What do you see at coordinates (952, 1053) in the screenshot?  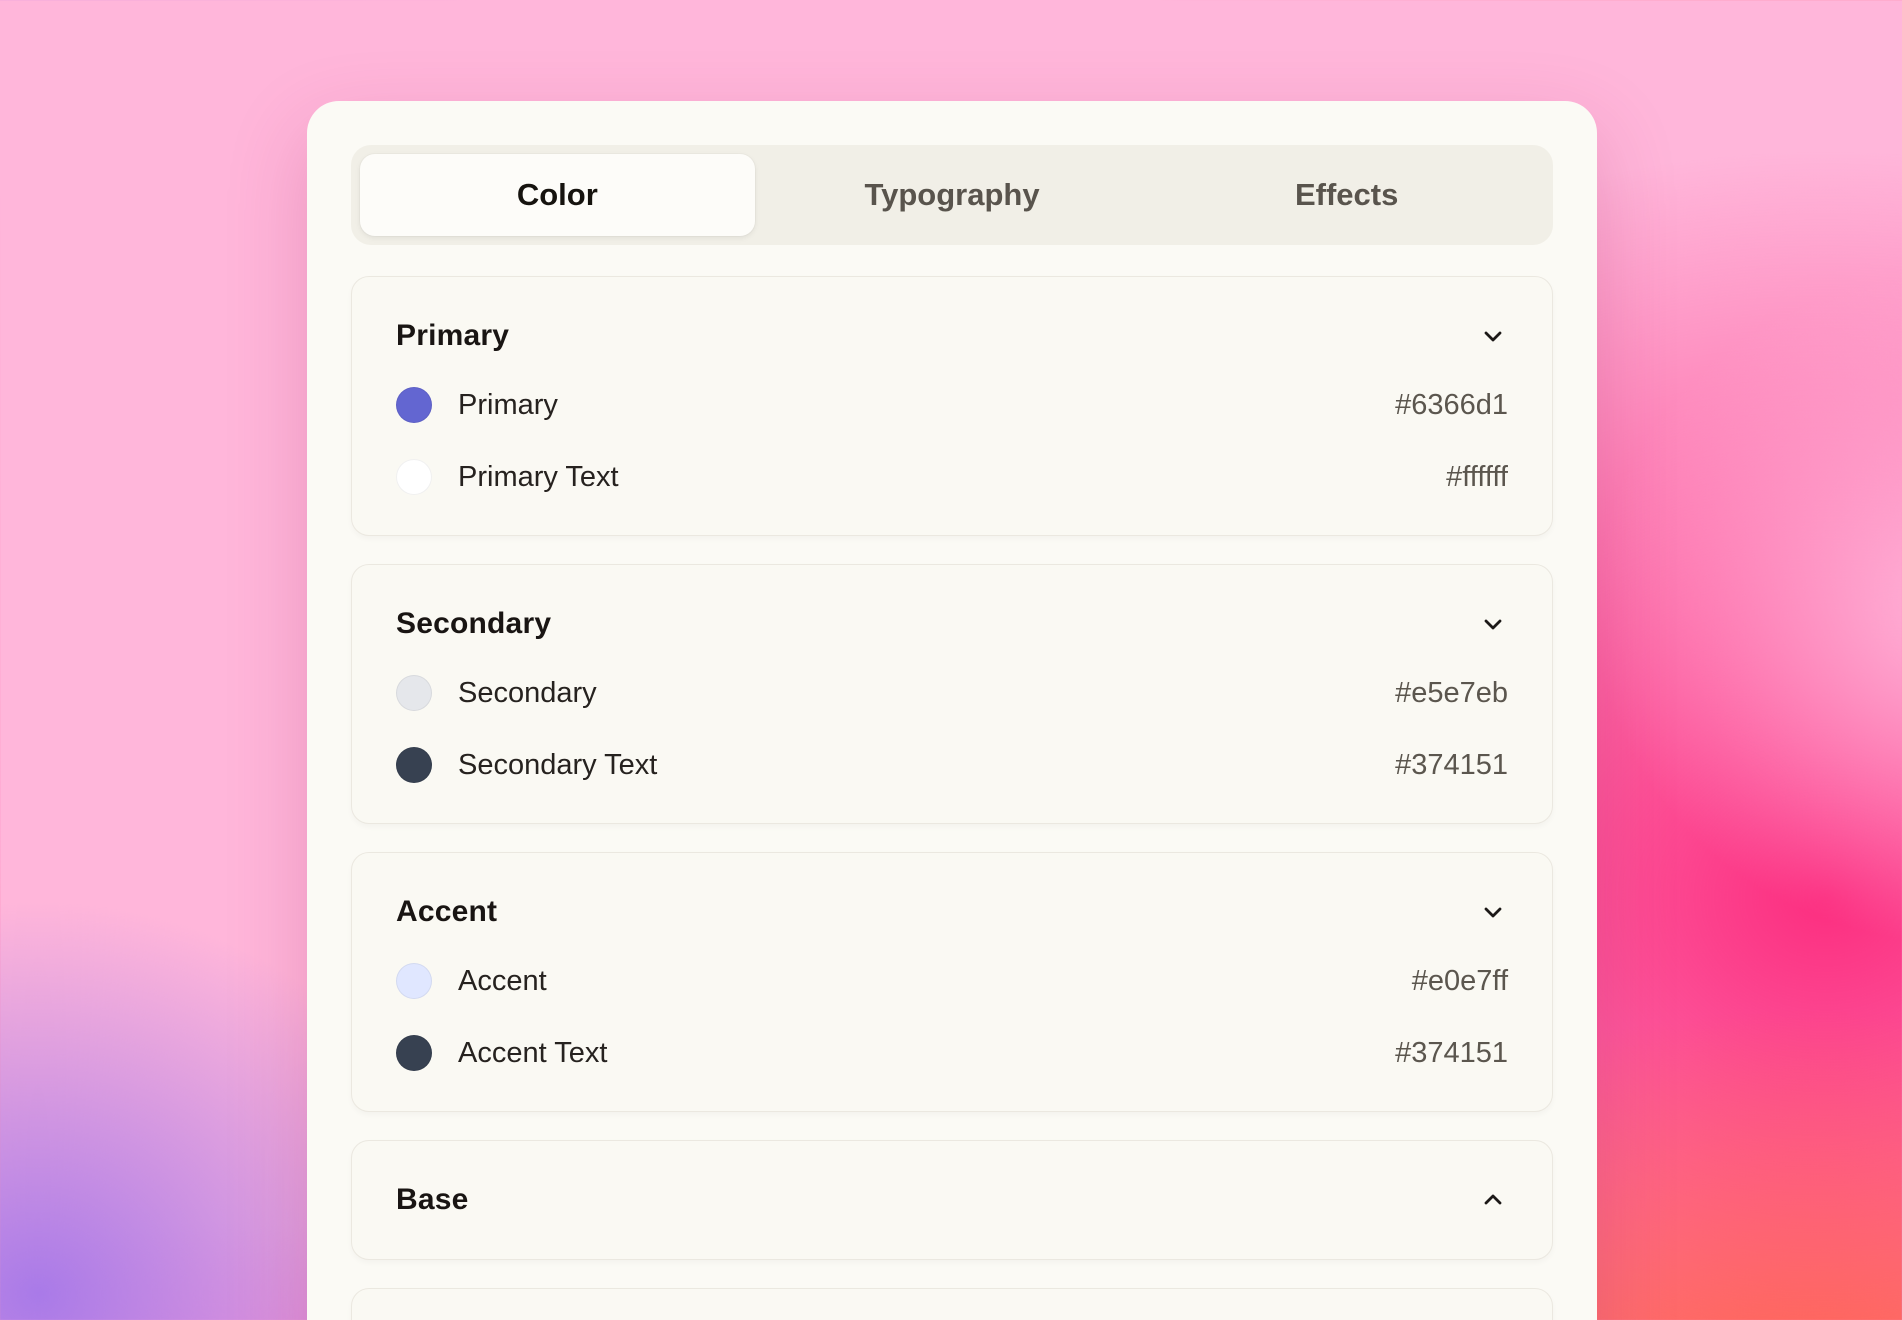 I see `color-row: Accent Text #374151` at bounding box center [952, 1053].